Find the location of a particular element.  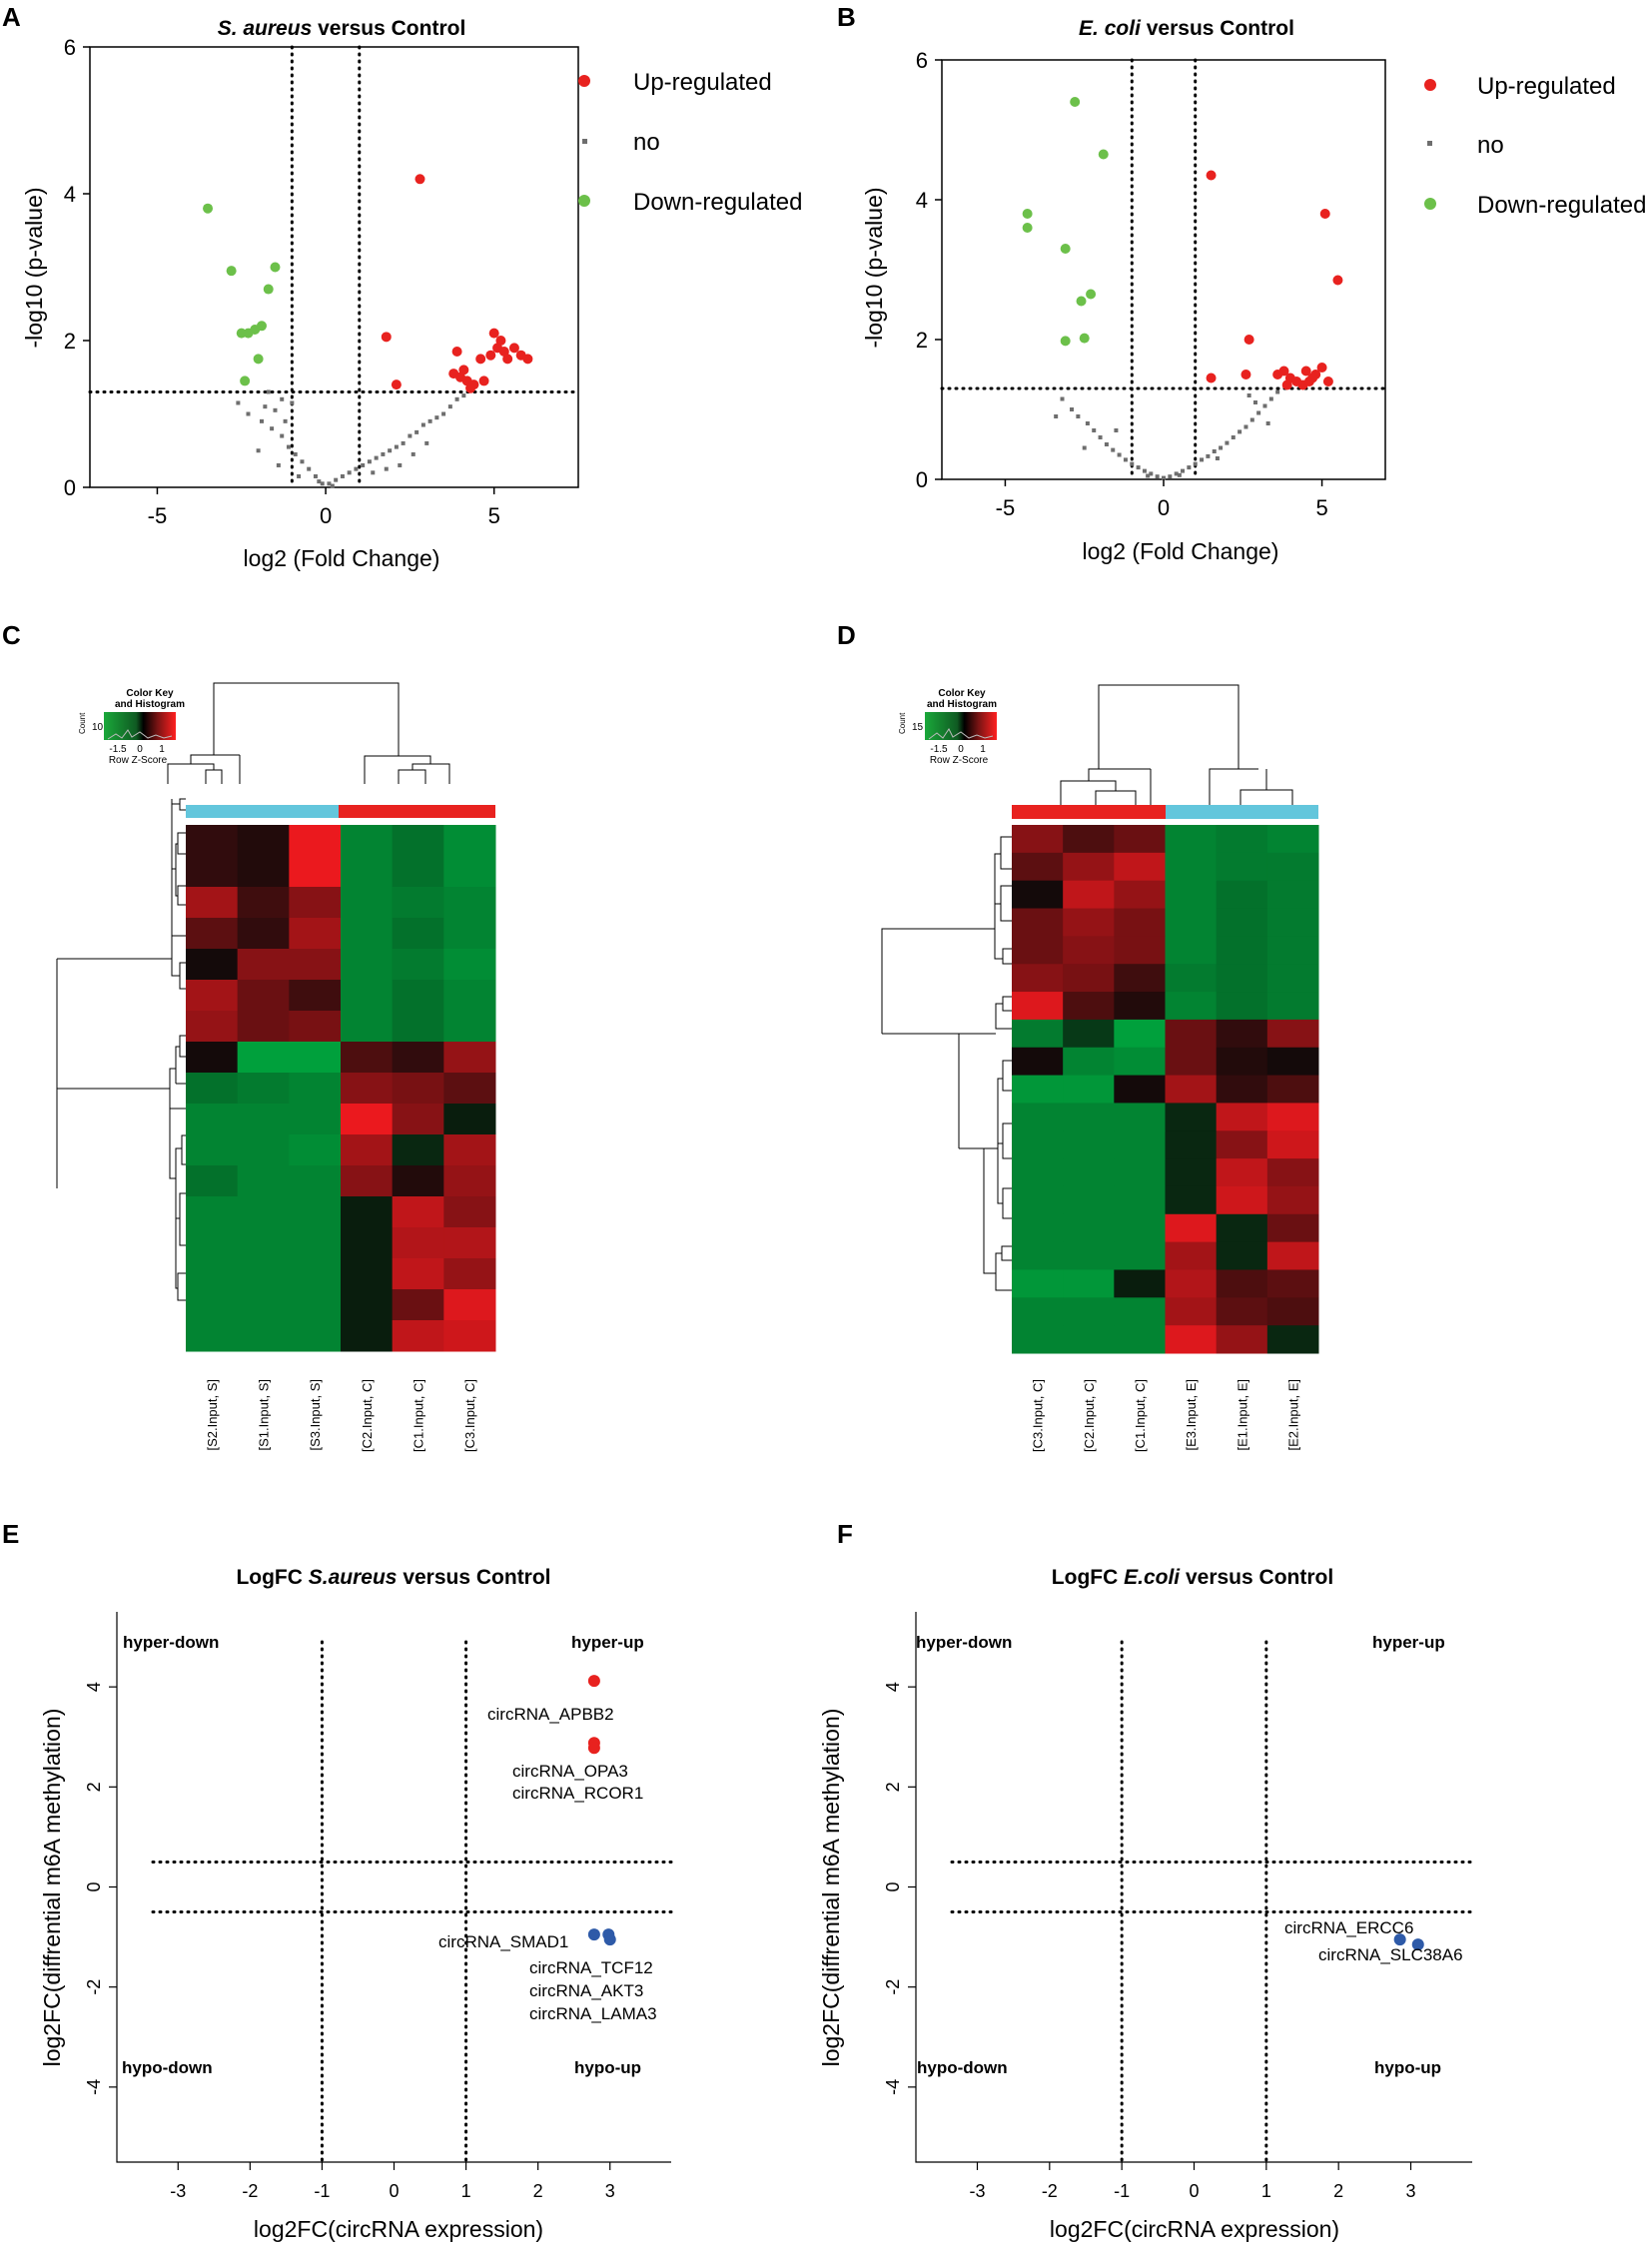

chart-e-threshold-lines is located at coordinates (412, 1901).